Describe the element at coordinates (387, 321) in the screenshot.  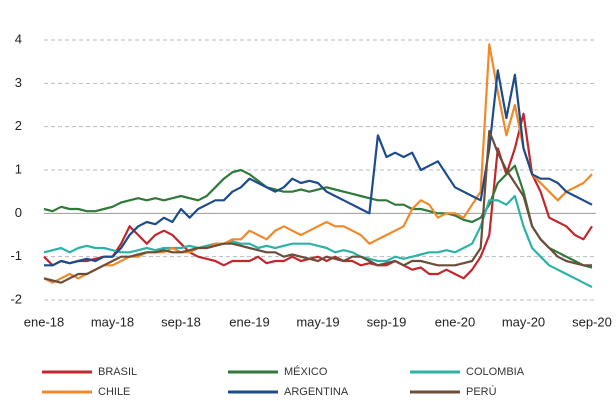
I see `x-tick-label: sep-19` at that location.